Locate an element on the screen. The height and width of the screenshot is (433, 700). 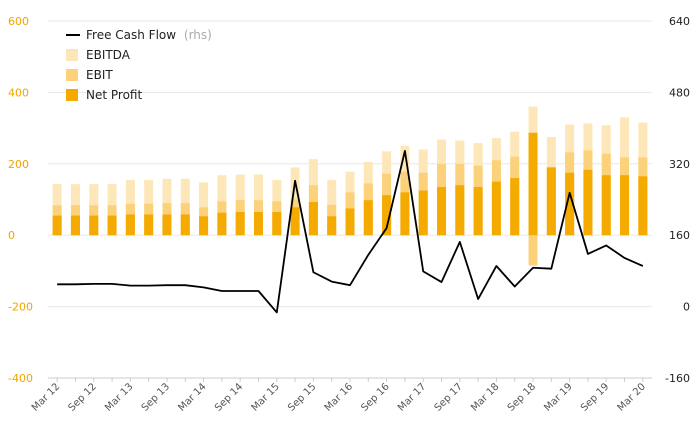
x-tick-label: Sep 15 is located at coordinates (302, 397).